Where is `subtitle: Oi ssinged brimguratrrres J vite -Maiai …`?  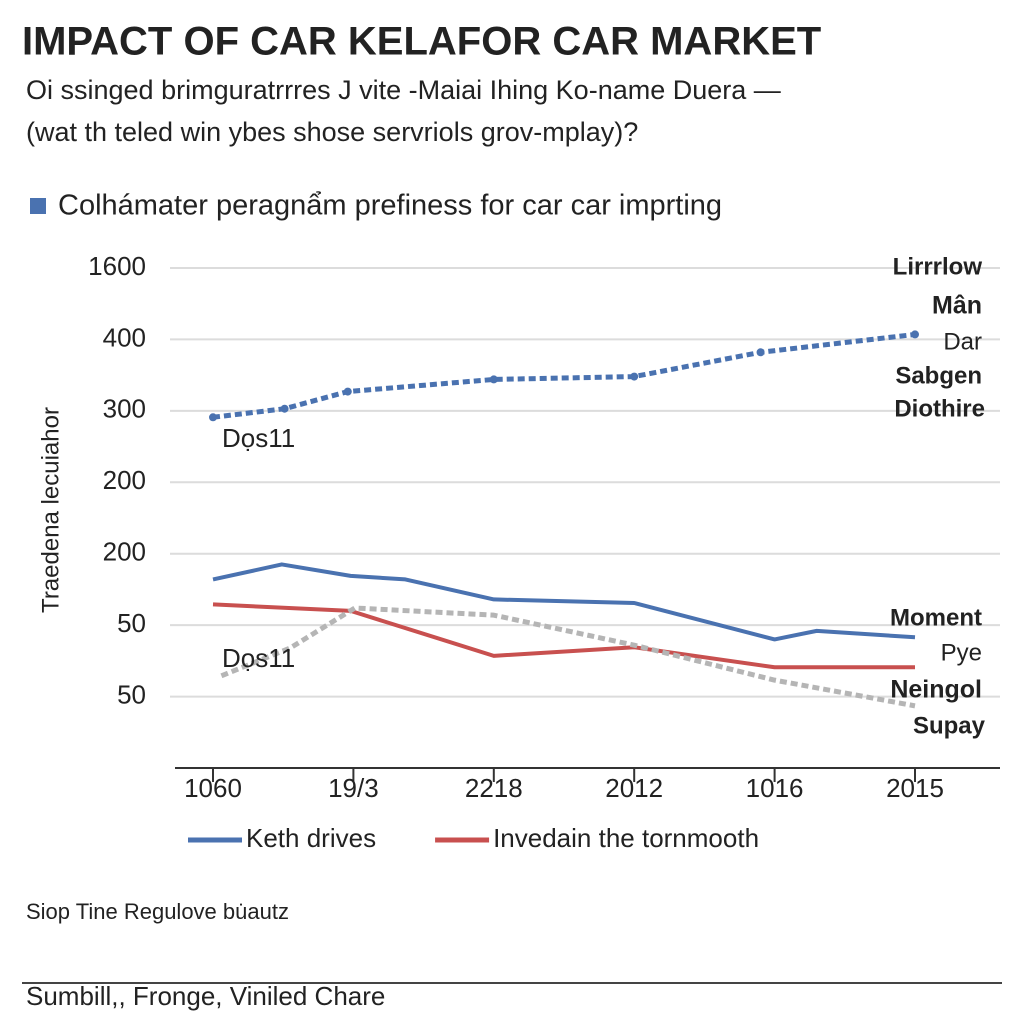
subtitle: Oi ssinged brimguratrrres J vite -Maiai … is located at coordinates (403, 90).